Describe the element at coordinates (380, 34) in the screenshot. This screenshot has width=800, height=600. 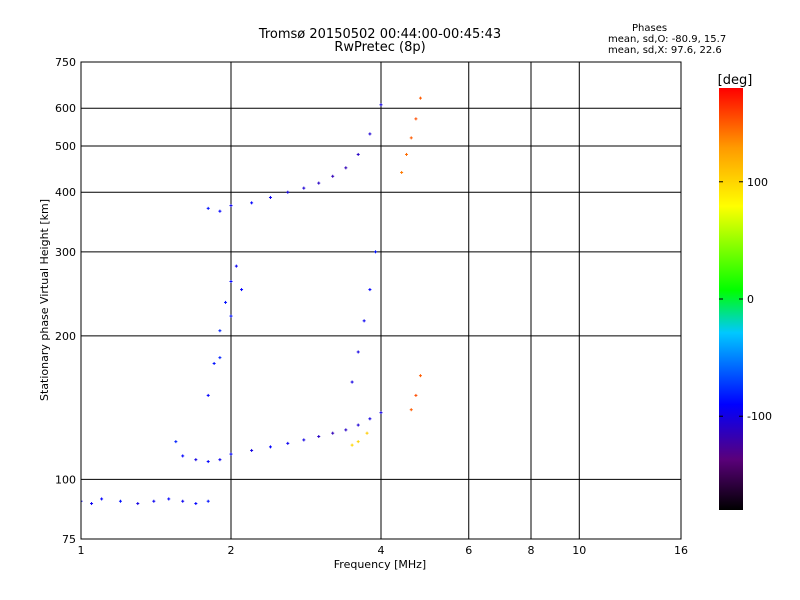
I see `chart-title: Tromsø 20150502 00:44:00-00:45:43` at that location.